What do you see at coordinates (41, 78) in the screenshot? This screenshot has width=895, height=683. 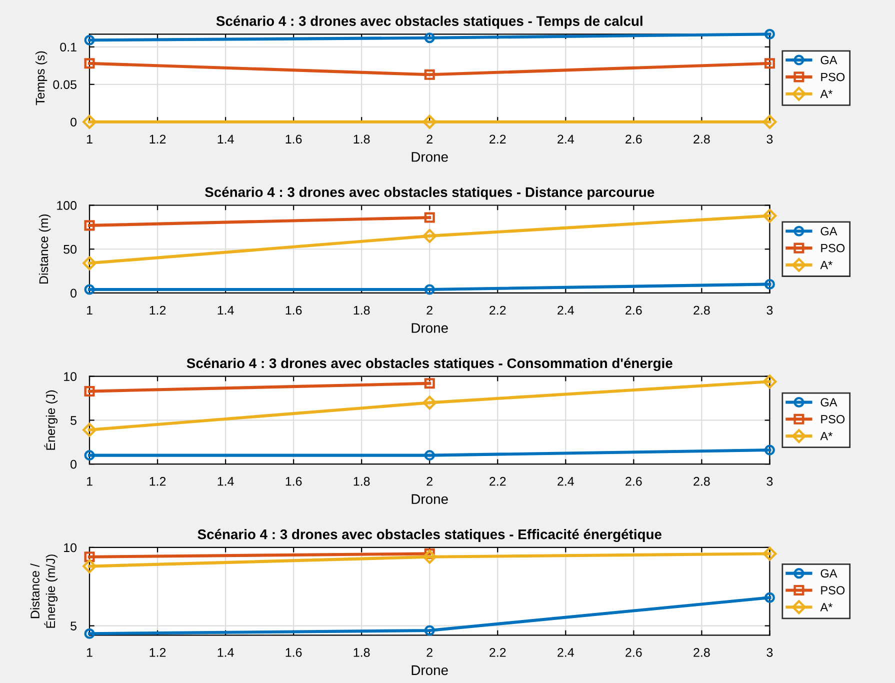 I see `y-axis-title: Temps (s)` at bounding box center [41, 78].